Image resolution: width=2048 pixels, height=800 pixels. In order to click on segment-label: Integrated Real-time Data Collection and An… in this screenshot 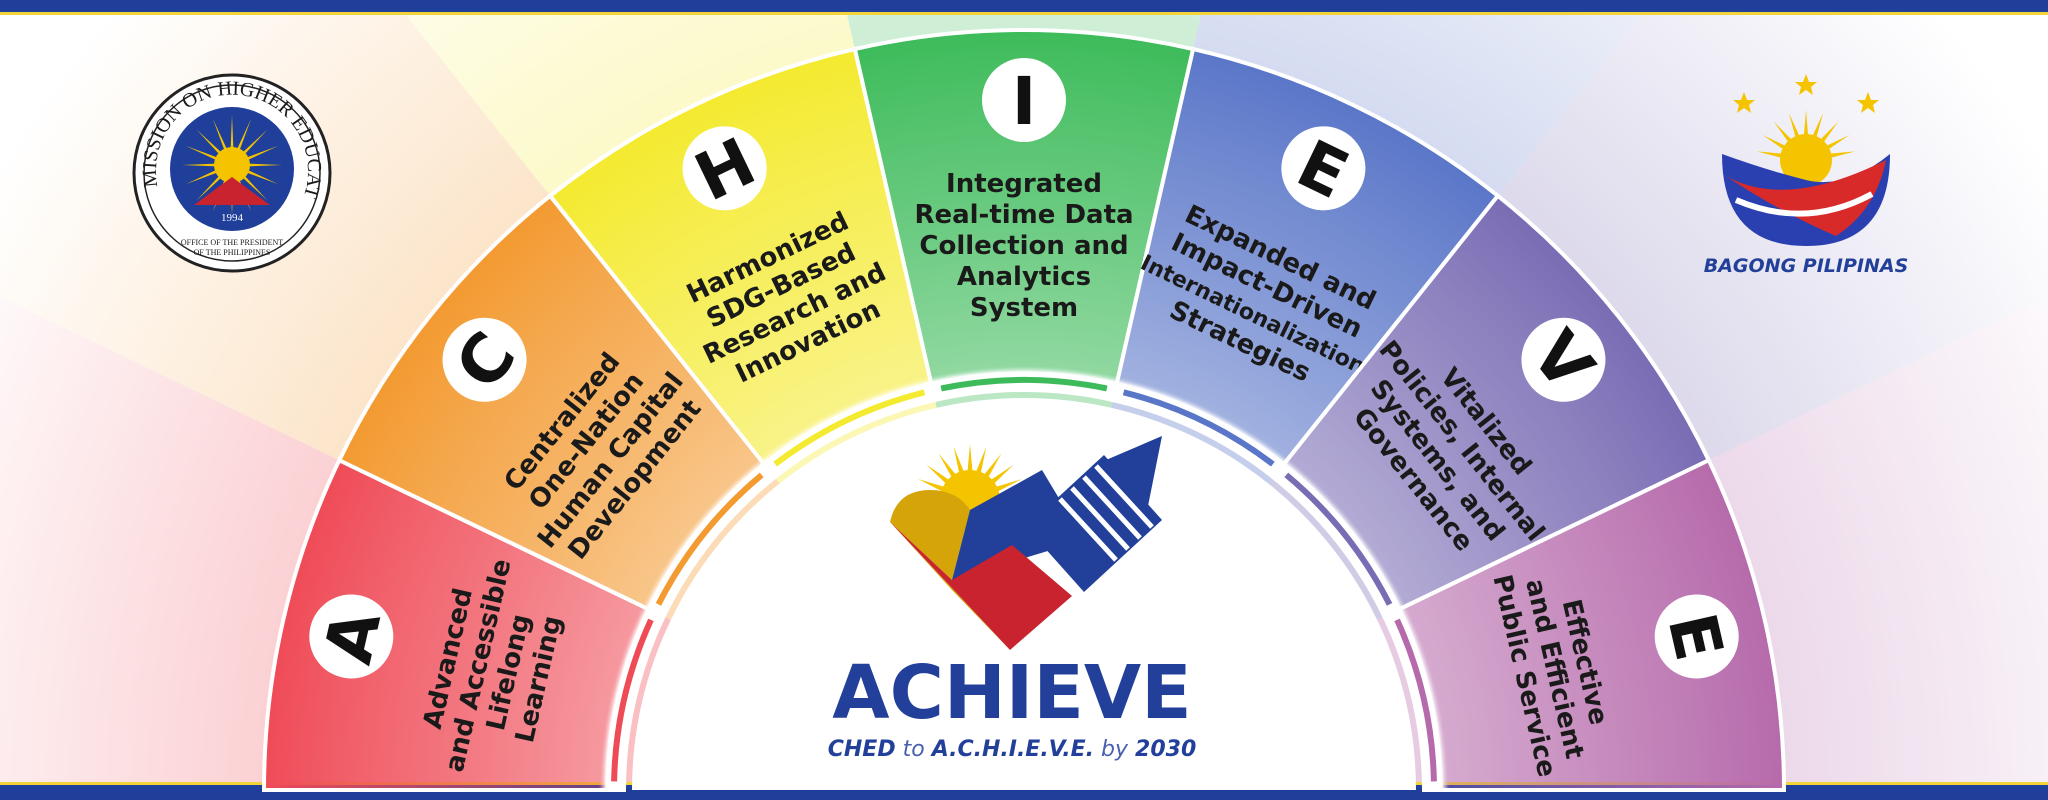, I will do `click(1023, 246)`.